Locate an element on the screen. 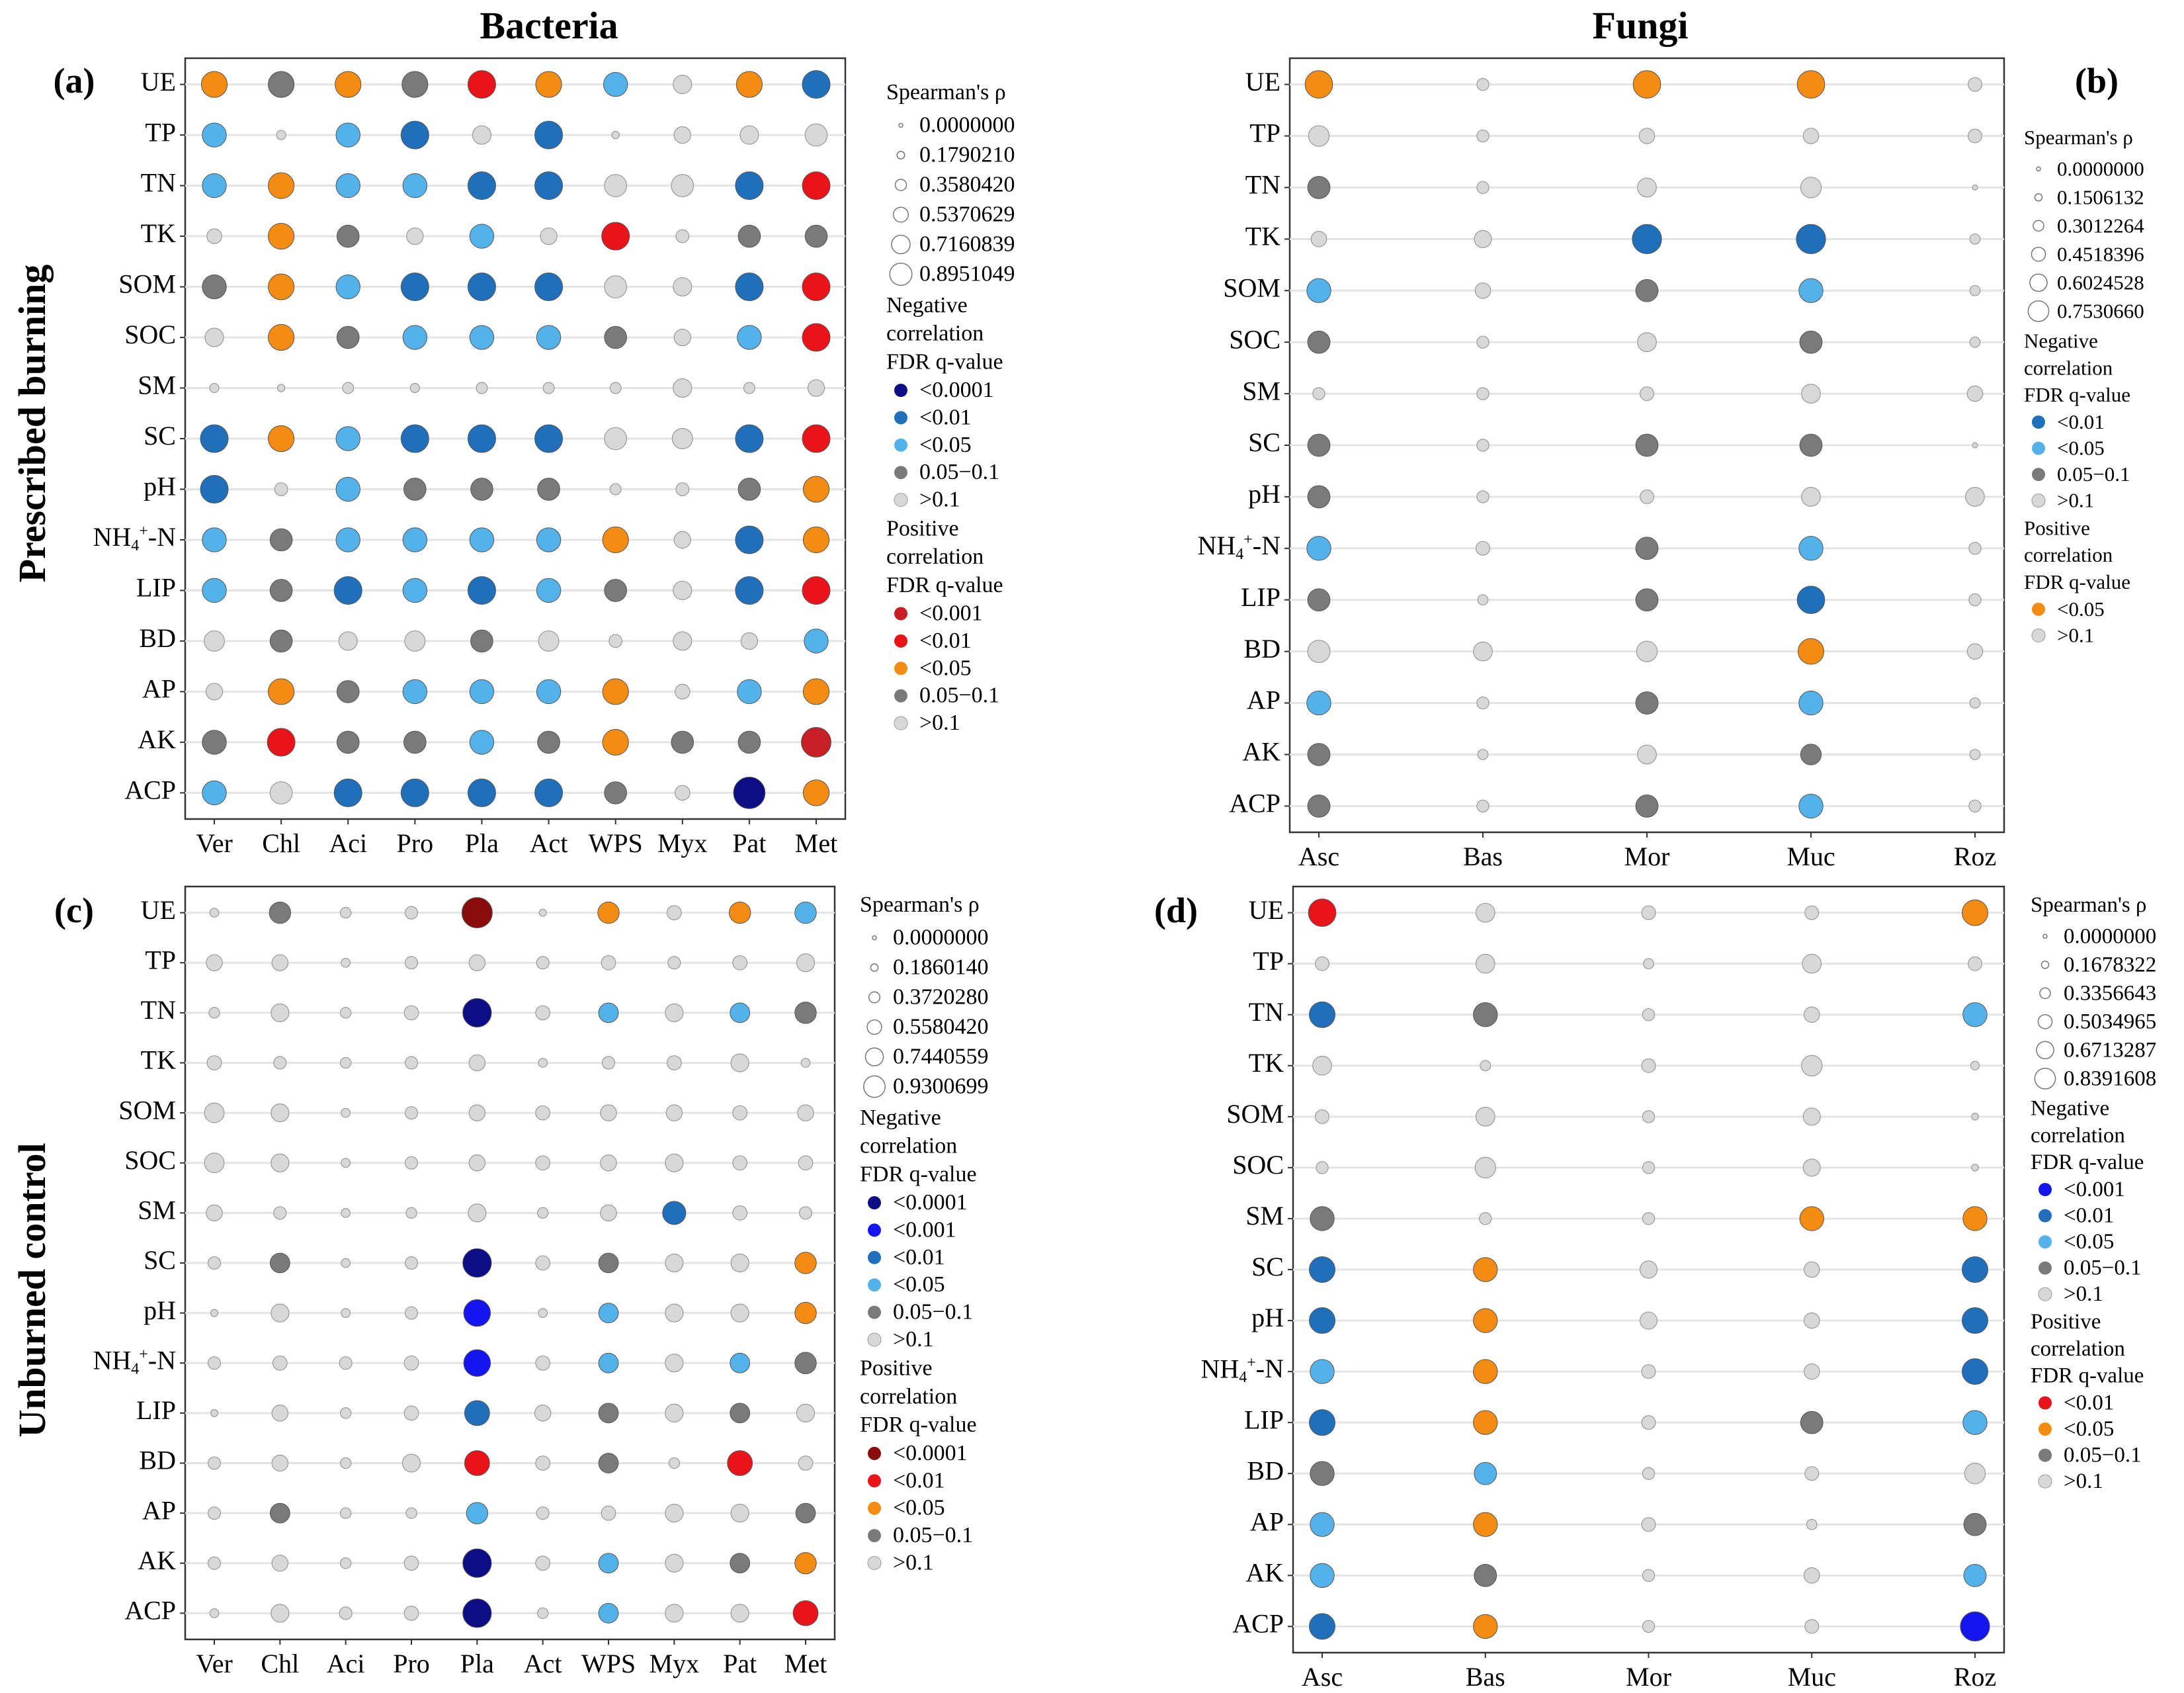 The image size is (2184, 1693). legend-pos-label: <0.0001 is located at coordinates (931, 1453).